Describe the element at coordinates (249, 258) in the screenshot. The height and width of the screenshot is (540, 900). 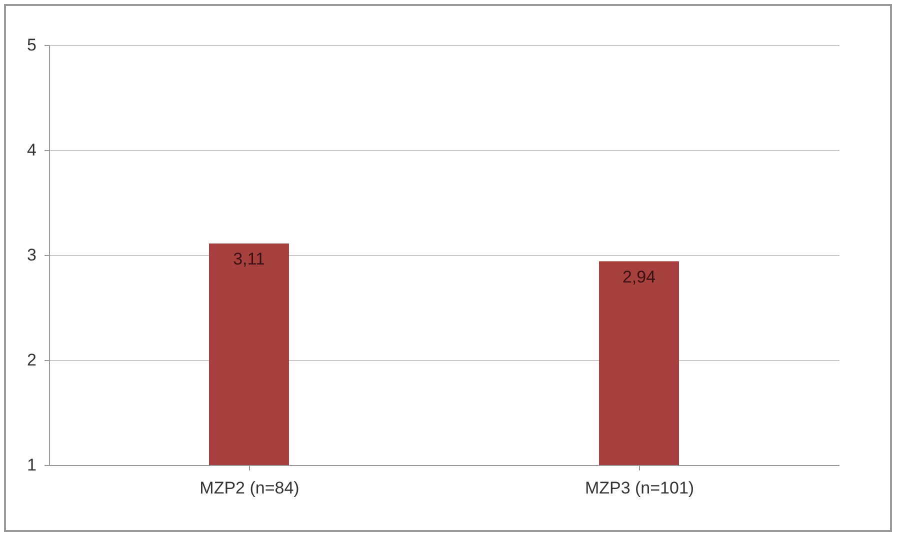
I see `data-label: 3,11` at that location.